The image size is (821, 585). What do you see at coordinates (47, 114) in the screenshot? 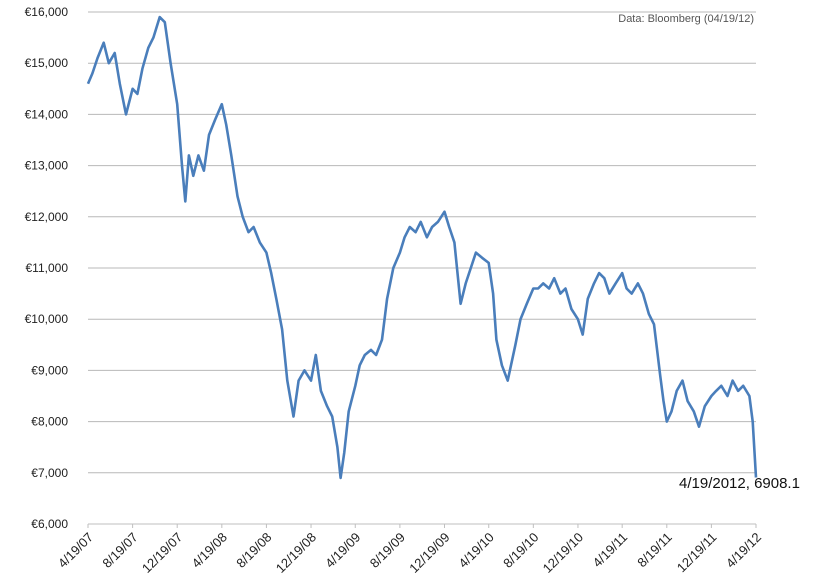
I see `y-tick-label: €14,000` at bounding box center [47, 114].